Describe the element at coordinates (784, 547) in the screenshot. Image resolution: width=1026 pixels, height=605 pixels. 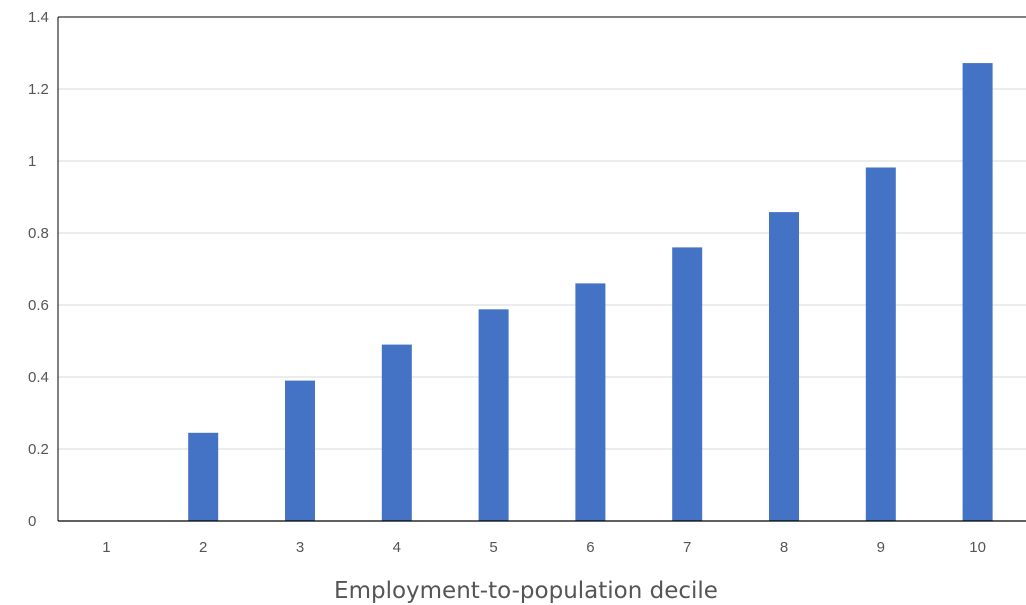
I see `x-tick-label: 8` at that location.